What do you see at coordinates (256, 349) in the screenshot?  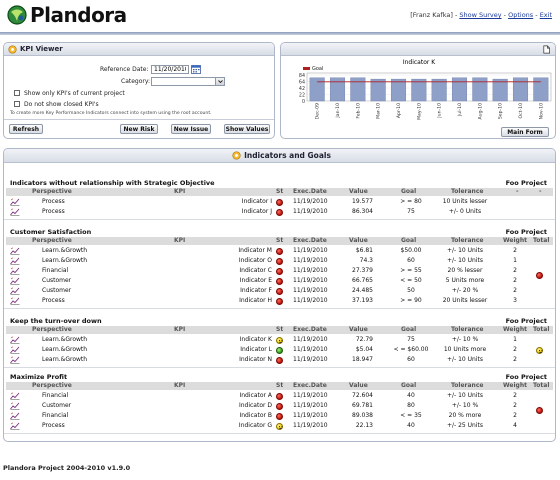 I see `row-kpi: Indicator L` at bounding box center [256, 349].